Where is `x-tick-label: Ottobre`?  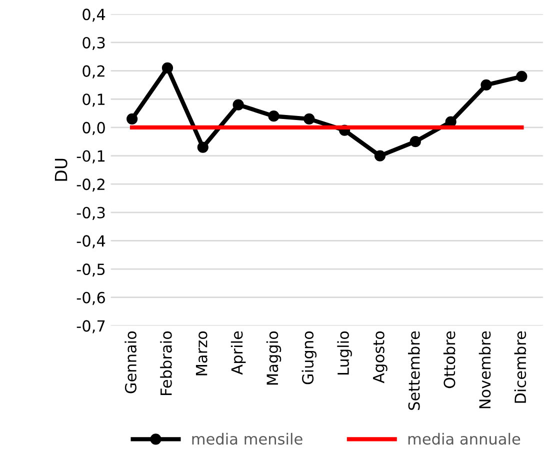 x-tick-label: Ottobre is located at coordinates (449, 359).